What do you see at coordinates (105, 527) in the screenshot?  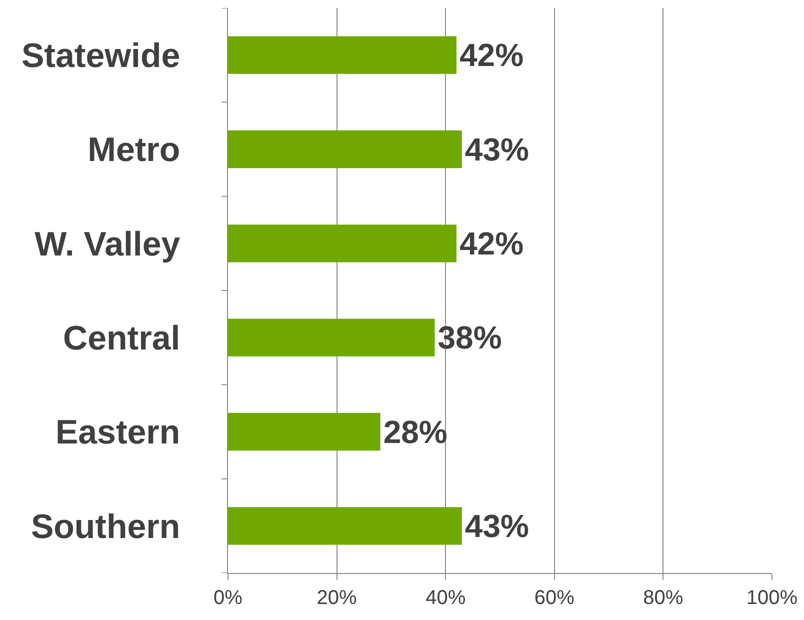 I see `y-tick-label: Southern` at bounding box center [105, 527].